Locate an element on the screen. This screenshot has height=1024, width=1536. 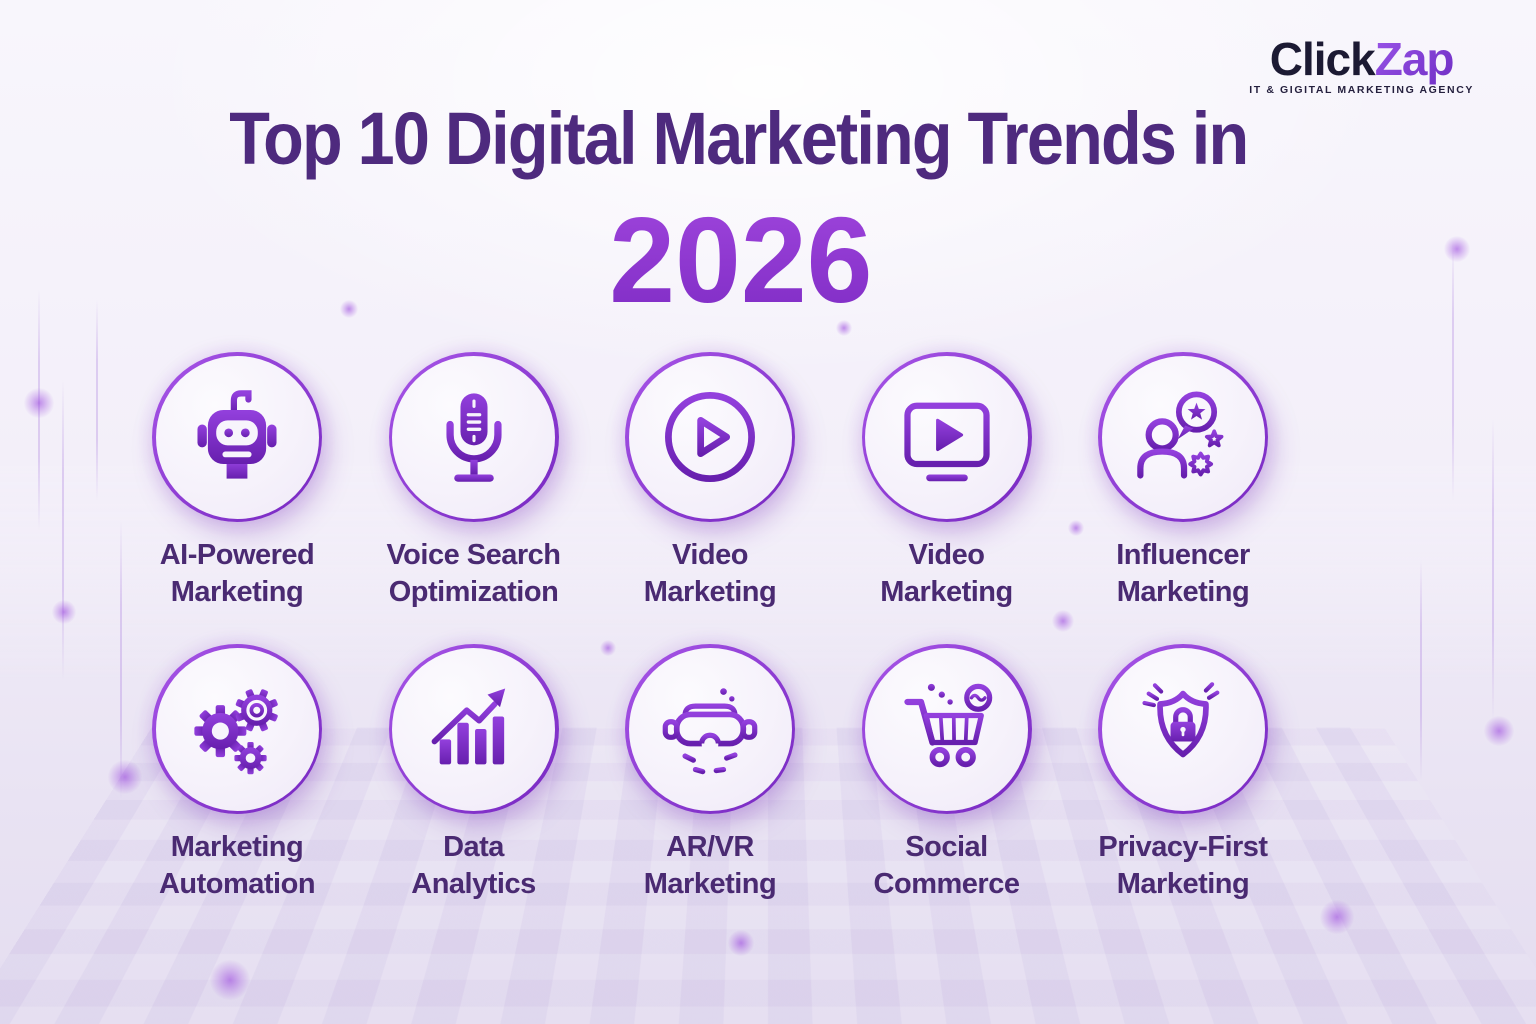
trend-label: Data Analytics is located at coordinates (474, 866).